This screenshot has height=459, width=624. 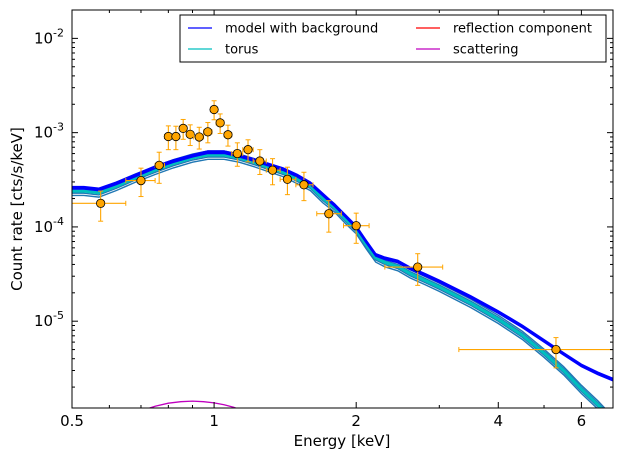 I want to click on legend-label: scattering, so click(x=486, y=50).